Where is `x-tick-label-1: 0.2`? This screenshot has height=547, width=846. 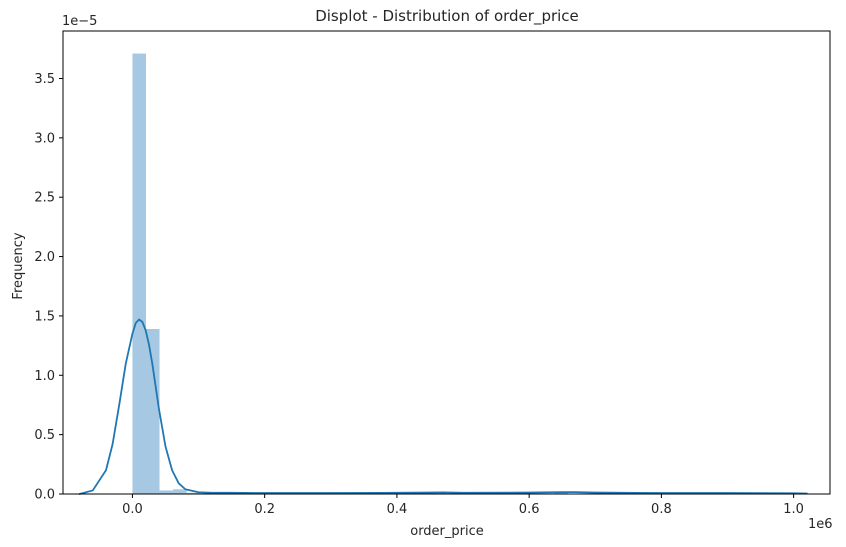
x-tick-label-1: 0.2 is located at coordinates (264, 509).